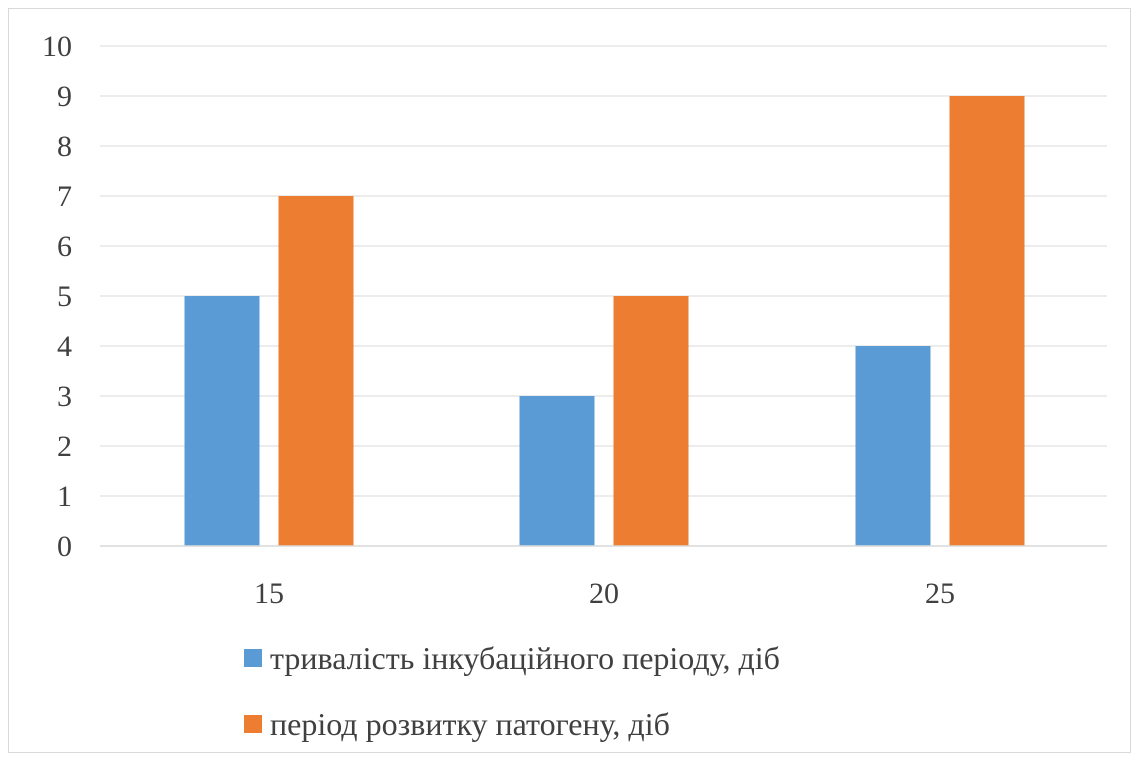 The width and height of the screenshot is (1139, 772). Describe the element at coordinates (64, 96) in the screenshot. I see `y-tick-label-9: 9` at that location.